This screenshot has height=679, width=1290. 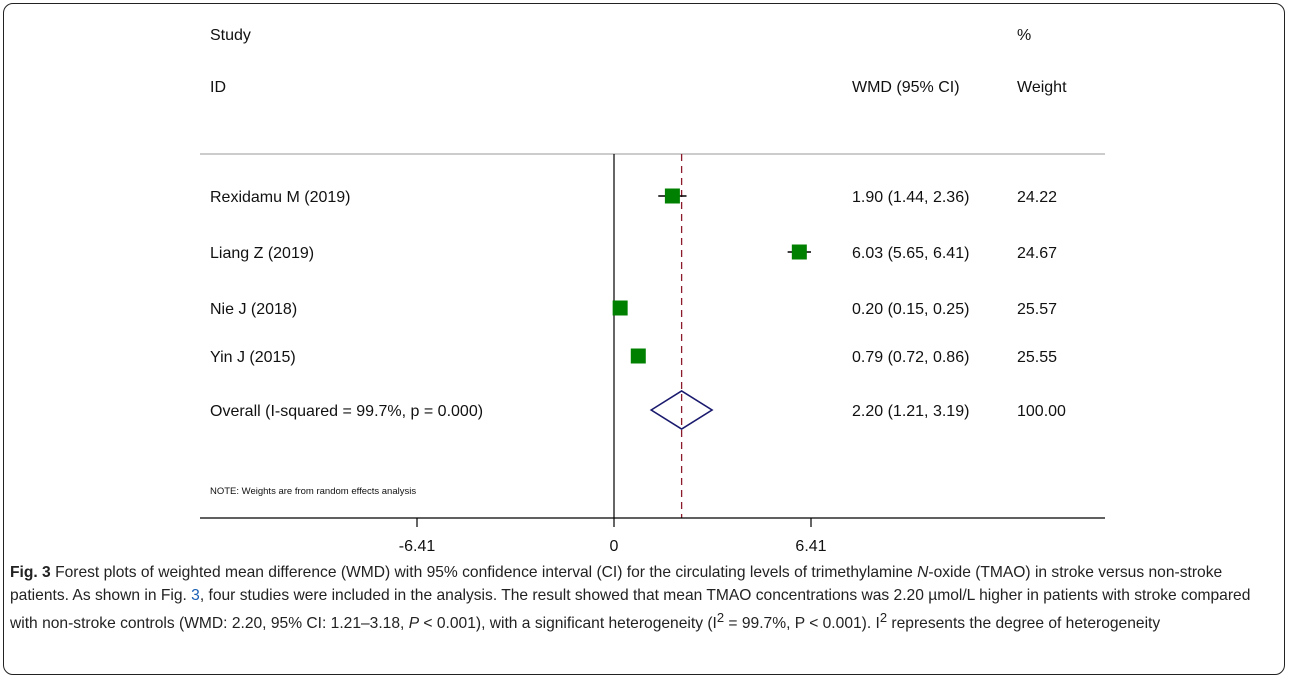 What do you see at coordinates (253, 357) in the screenshot?
I see `study-label: Yin J (2015)` at bounding box center [253, 357].